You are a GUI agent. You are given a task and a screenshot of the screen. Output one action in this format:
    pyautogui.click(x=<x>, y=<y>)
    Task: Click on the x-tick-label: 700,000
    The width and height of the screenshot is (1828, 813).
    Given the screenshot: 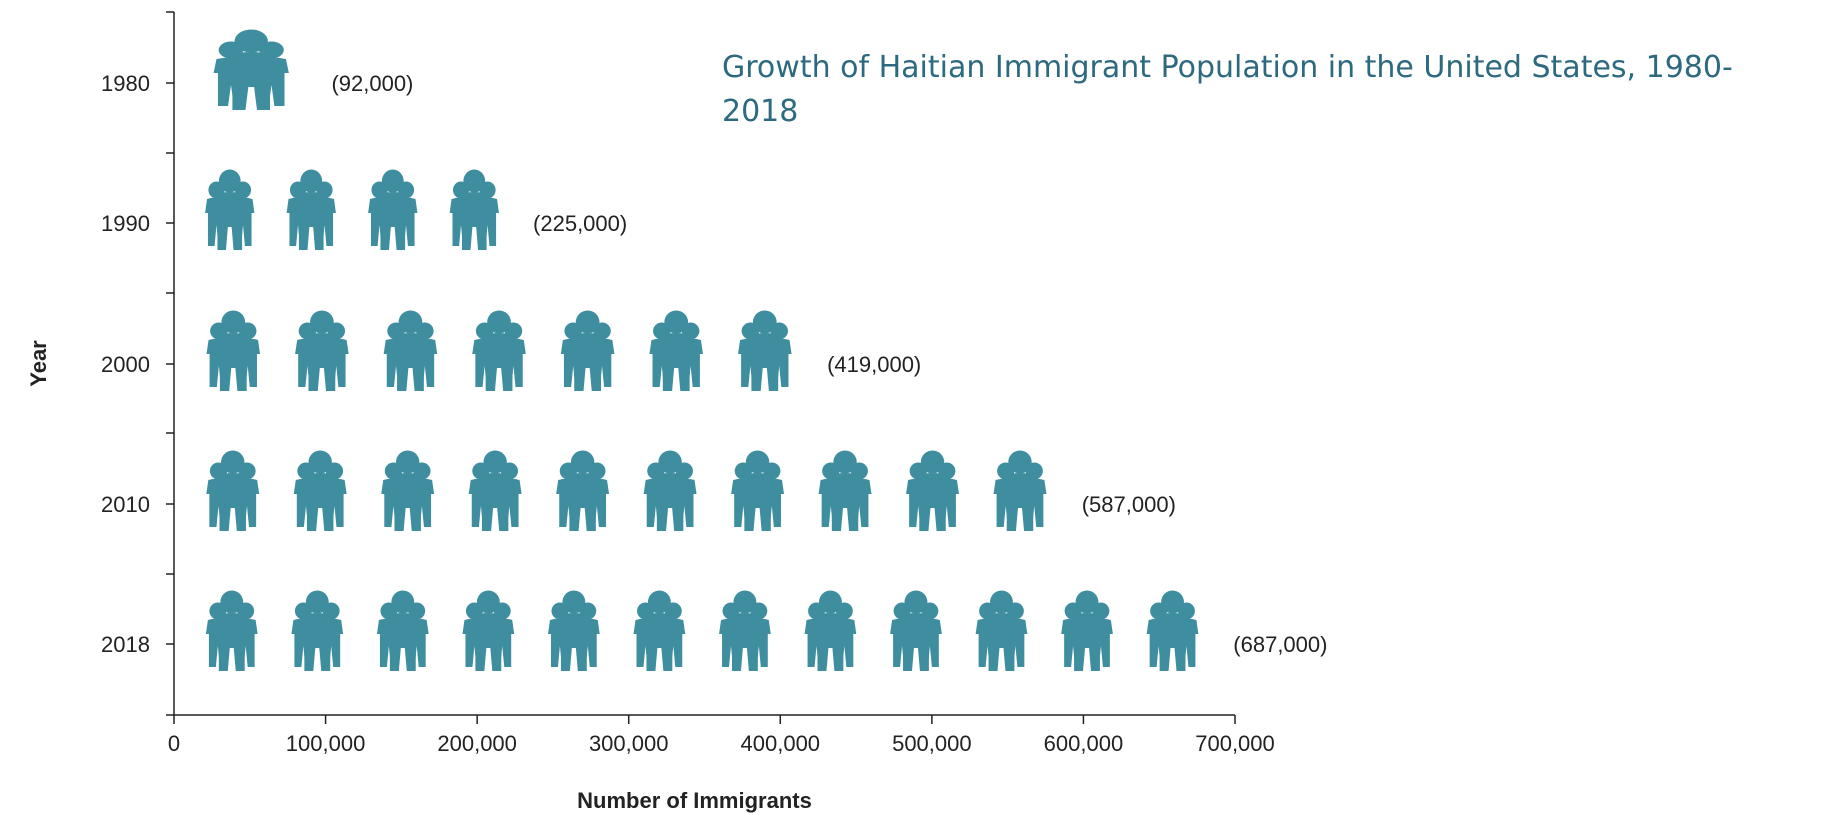 What is the action you would take?
    pyautogui.click(x=1235, y=743)
    